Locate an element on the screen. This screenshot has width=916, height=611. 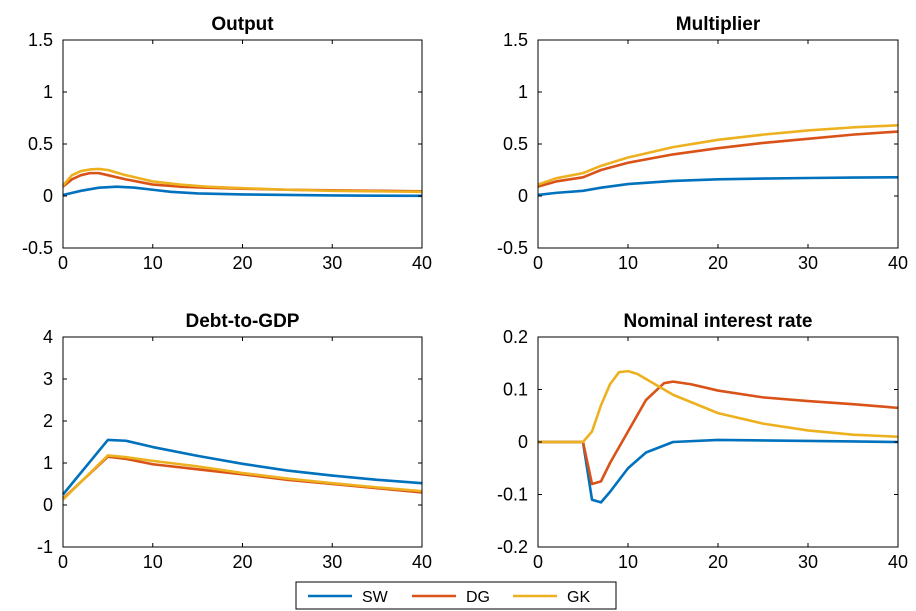
y-tick-label: 4 is located at coordinates (48, 337).